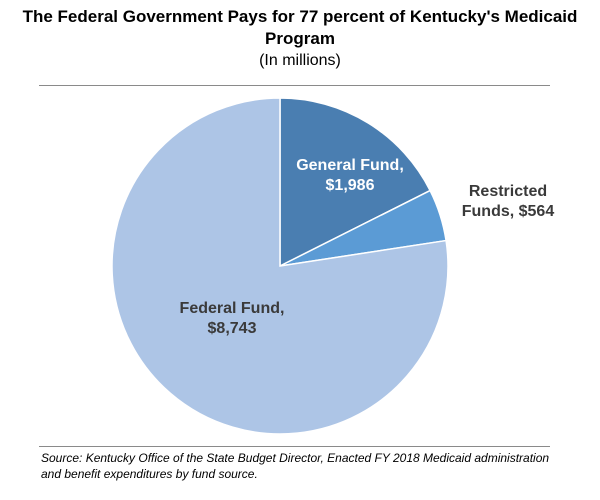  I want to click on slice-general-fund, so click(355, 182).